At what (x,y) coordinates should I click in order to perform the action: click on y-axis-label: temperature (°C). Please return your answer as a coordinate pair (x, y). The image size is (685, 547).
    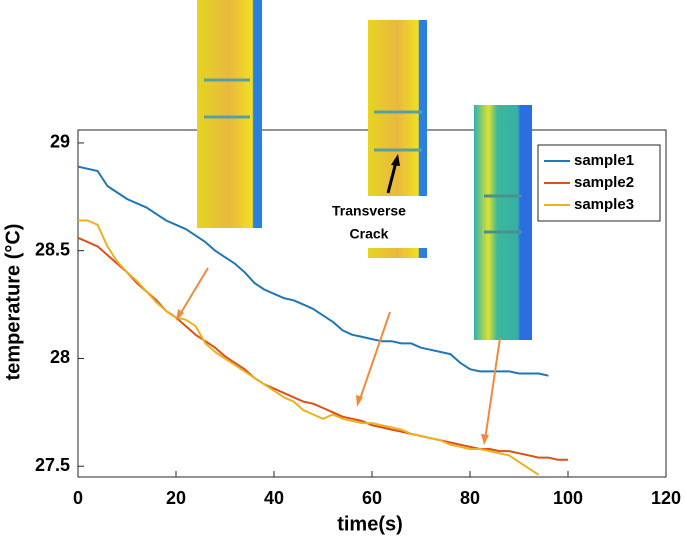
    Looking at the image, I should click on (13, 302).